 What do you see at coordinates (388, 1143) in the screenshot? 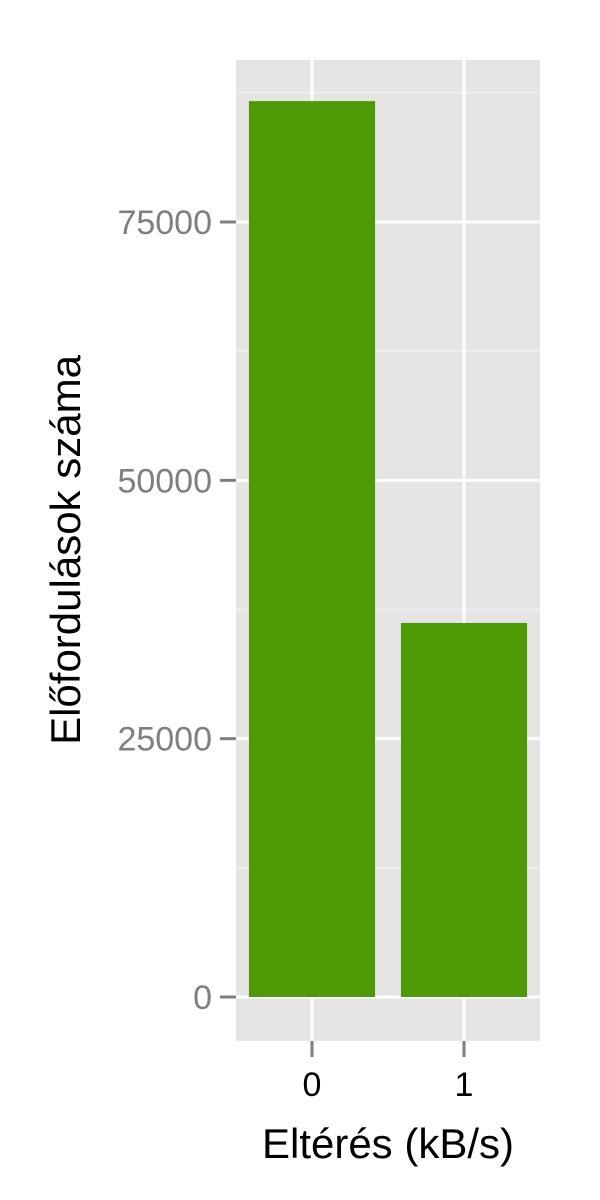
I see `x-axis-title: Eltérés (kB/s)` at bounding box center [388, 1143].